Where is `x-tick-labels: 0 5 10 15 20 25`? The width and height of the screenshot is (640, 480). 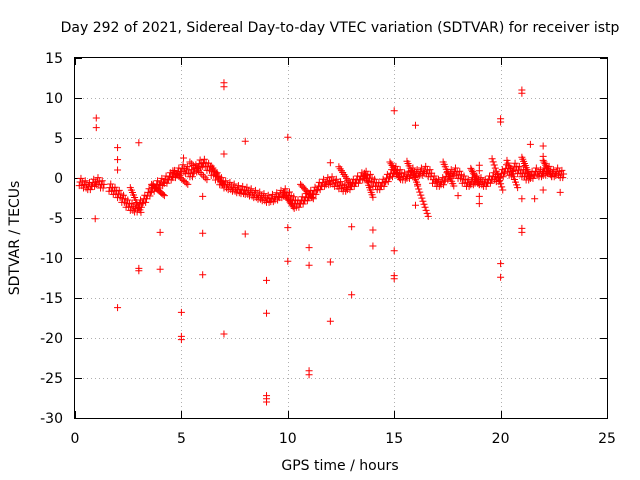 x-tick-labels: 0 5 10 15 20 25 is located at coordinates (343, 439).